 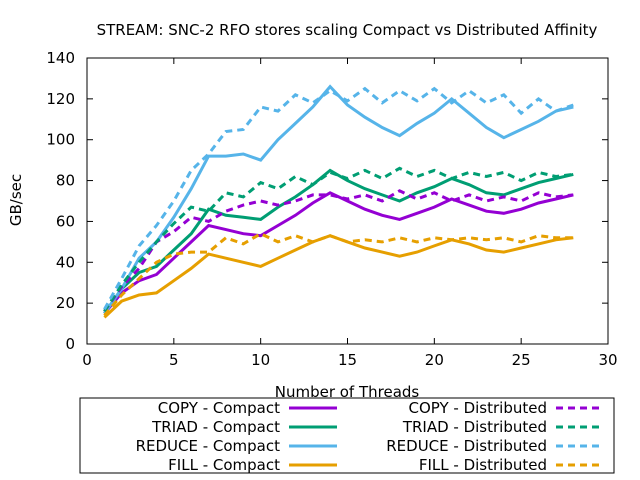 I want to click on y-tick-label: 120, so click(x=60, y=99).